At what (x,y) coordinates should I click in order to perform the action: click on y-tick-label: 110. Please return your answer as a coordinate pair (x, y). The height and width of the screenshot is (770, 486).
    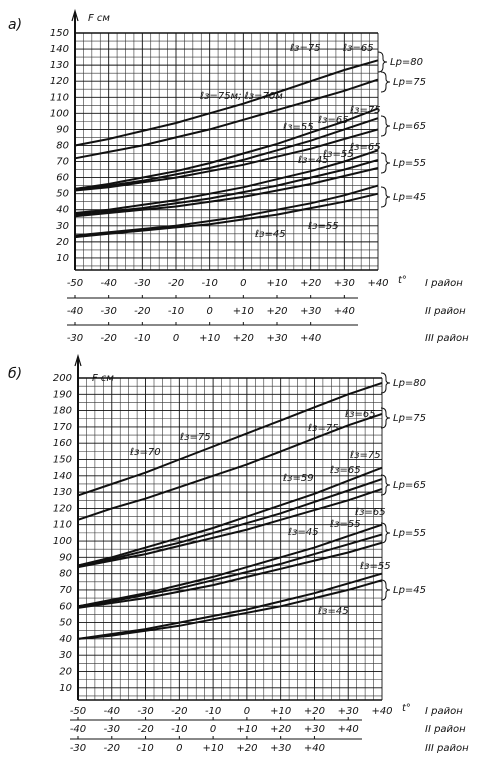
    Looking at the image, I should click on (59, 97).